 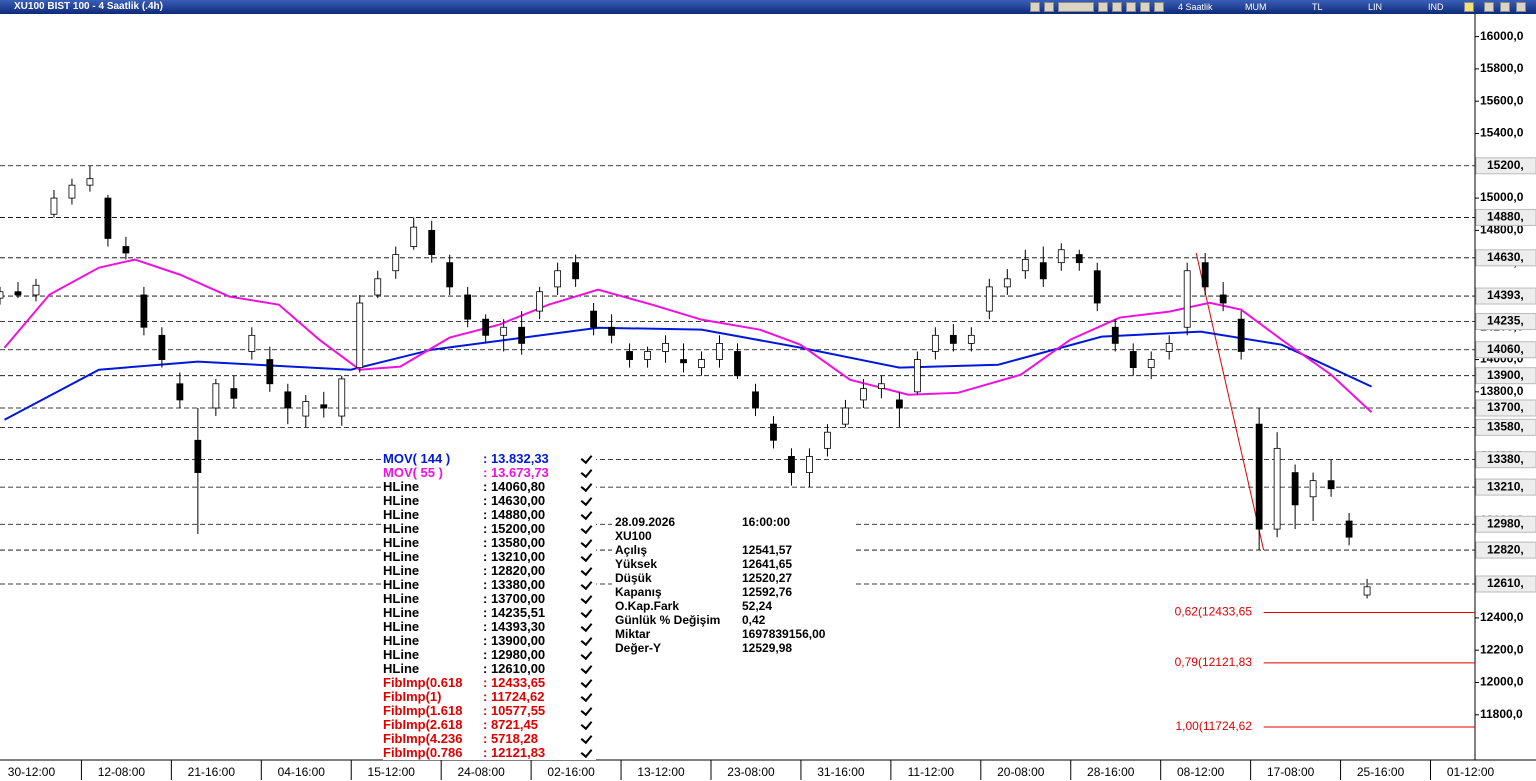 I want to click on hline-axis-label: 14060,, so click(x=1505, y=349).